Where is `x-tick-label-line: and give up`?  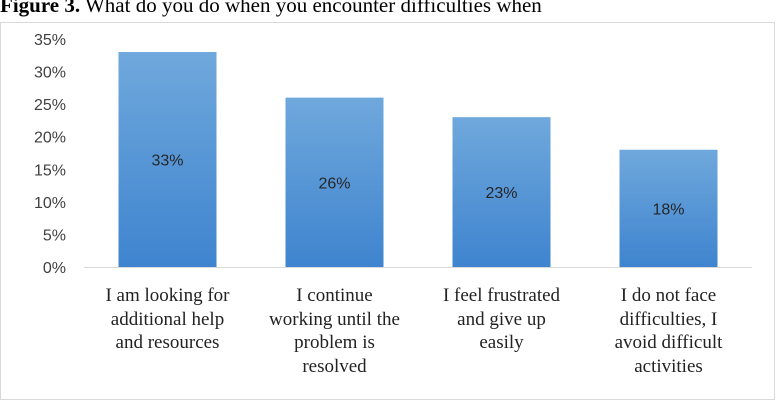
x-tick-label-line: and give up is located at coordinates (501, 319).